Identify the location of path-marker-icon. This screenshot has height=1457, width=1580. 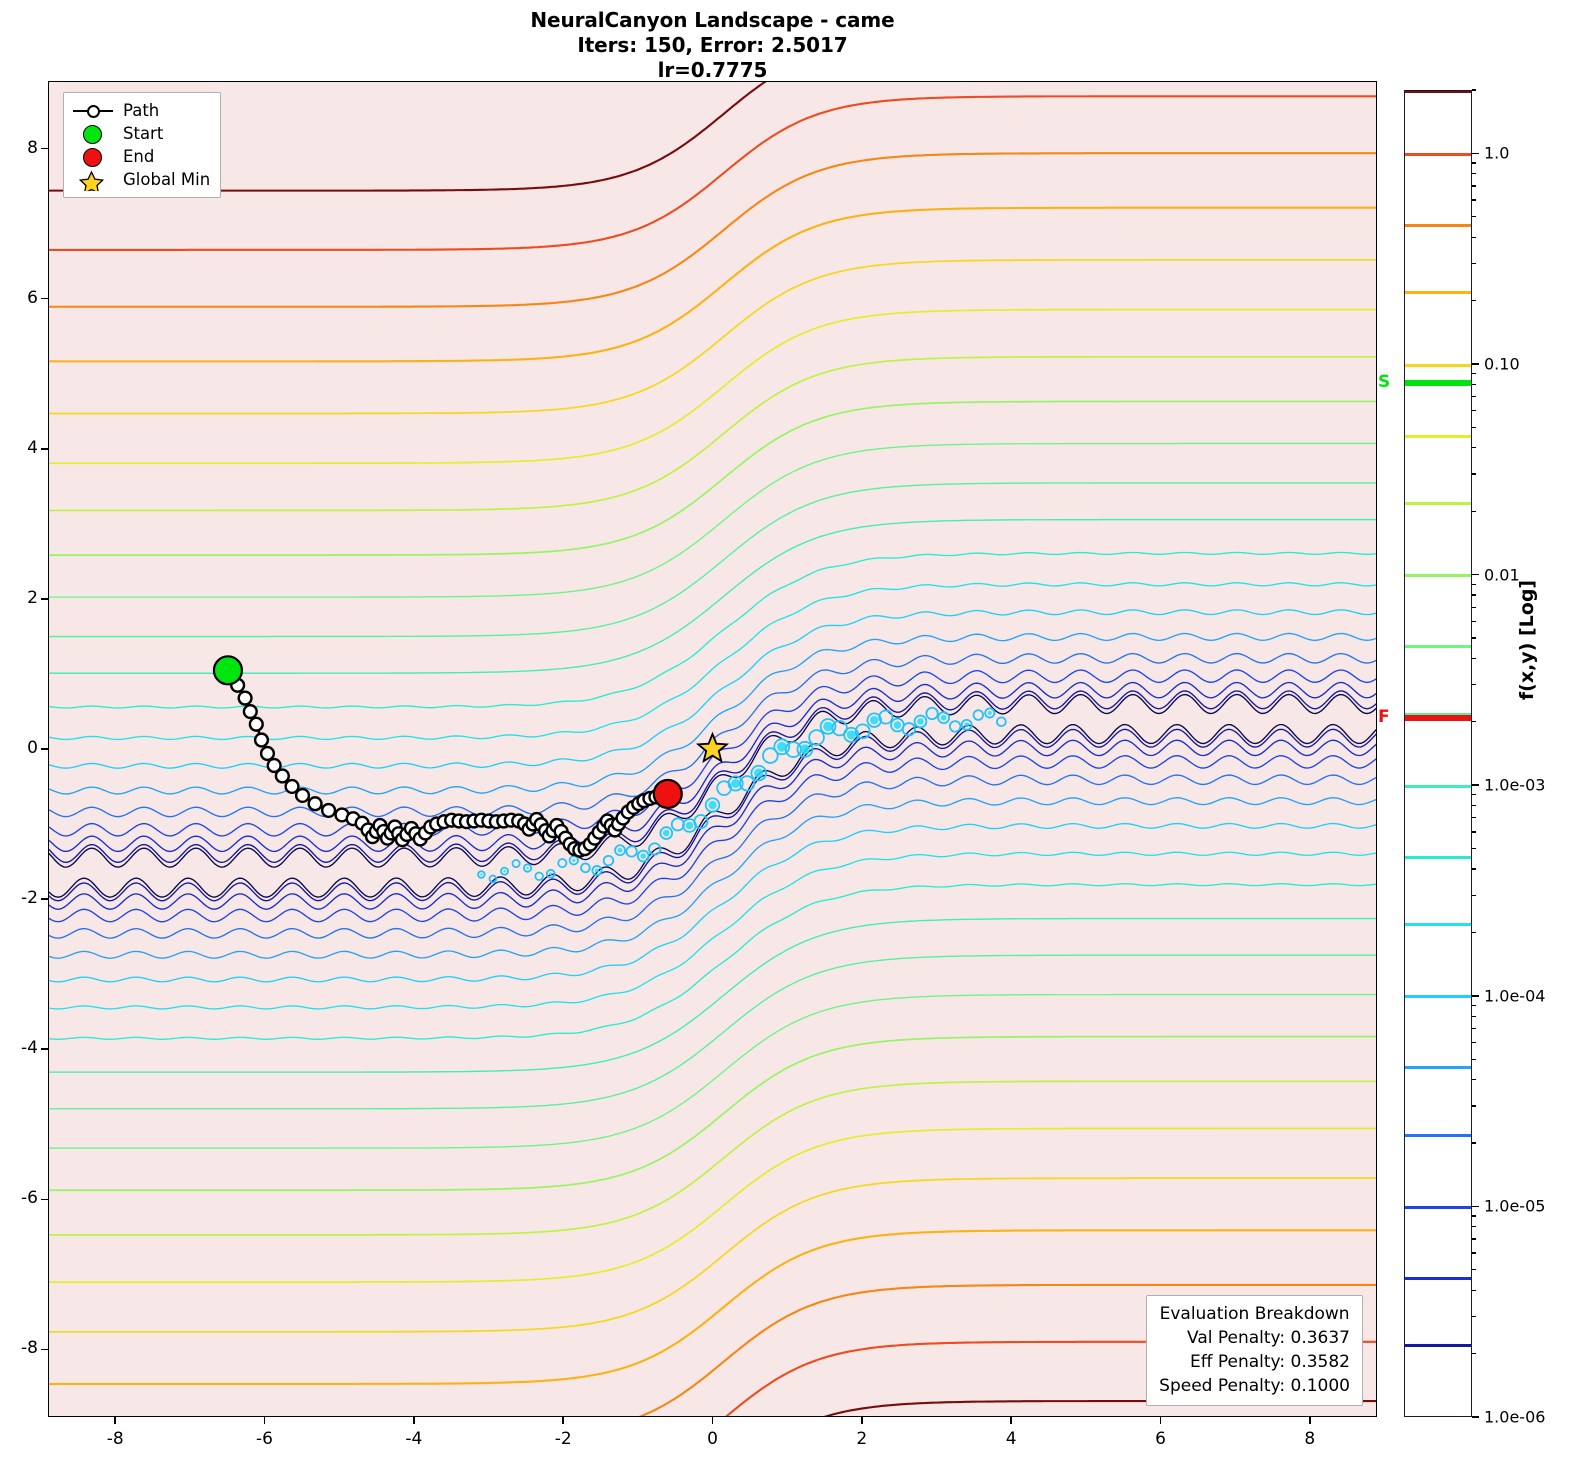
(93, 111).